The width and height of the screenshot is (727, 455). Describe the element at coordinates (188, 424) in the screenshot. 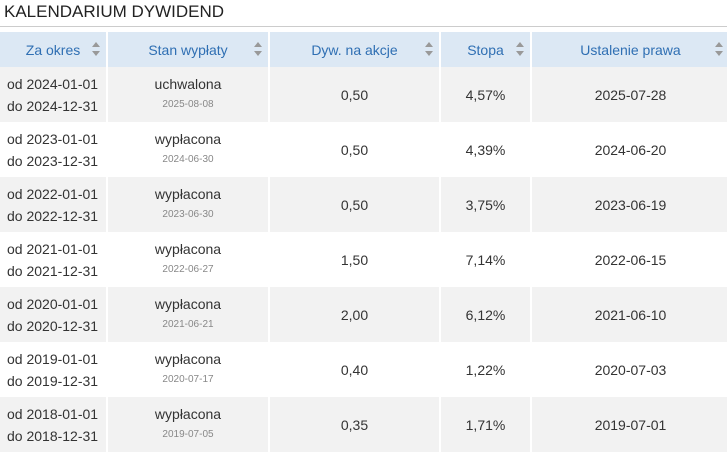

I see `status-cell: wypłacona 2019-07-05` at that location.